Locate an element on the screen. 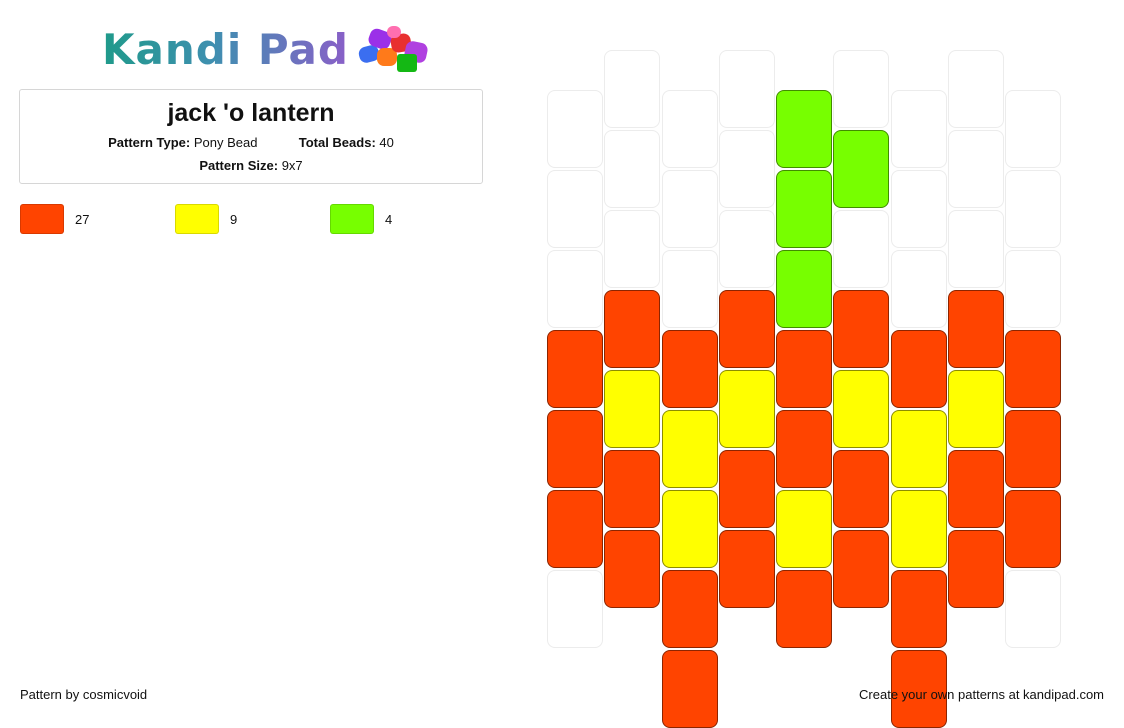 Image resolution: width=1124 pixels, height=728 pixels. logo-text: Kandi Pad is located at coordinates (225, 49).